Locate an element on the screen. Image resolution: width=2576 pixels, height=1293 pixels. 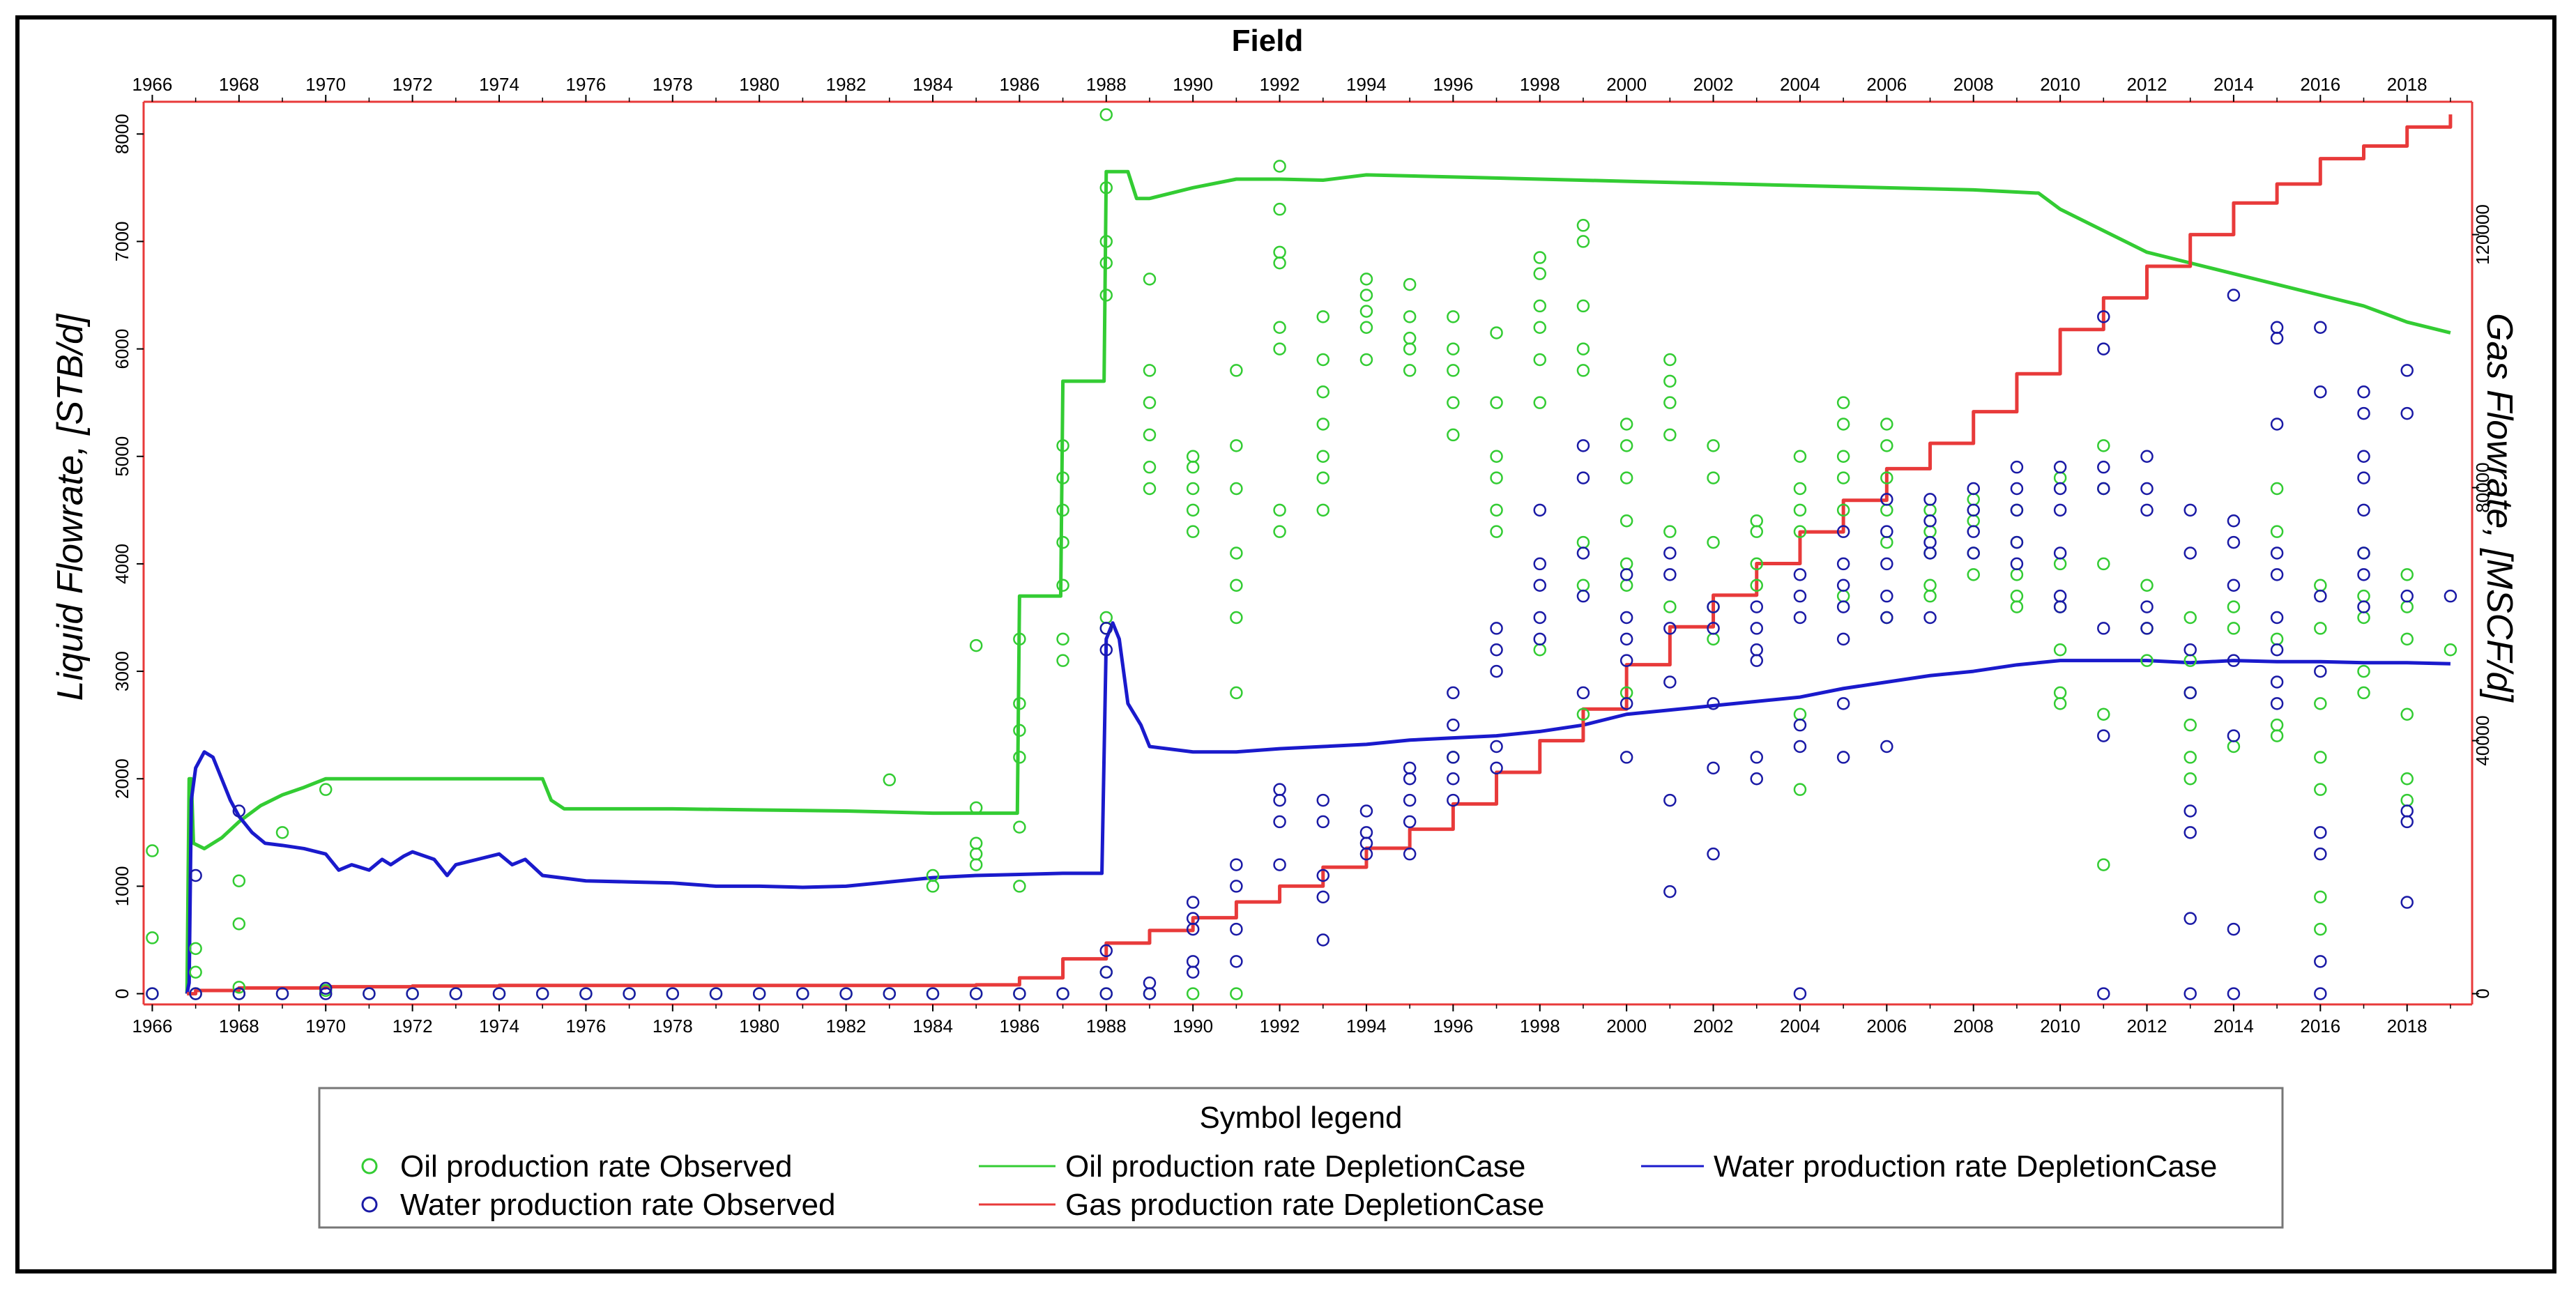
x-tick-label-bottom: 1976 is located at coordinates (585, 1026).